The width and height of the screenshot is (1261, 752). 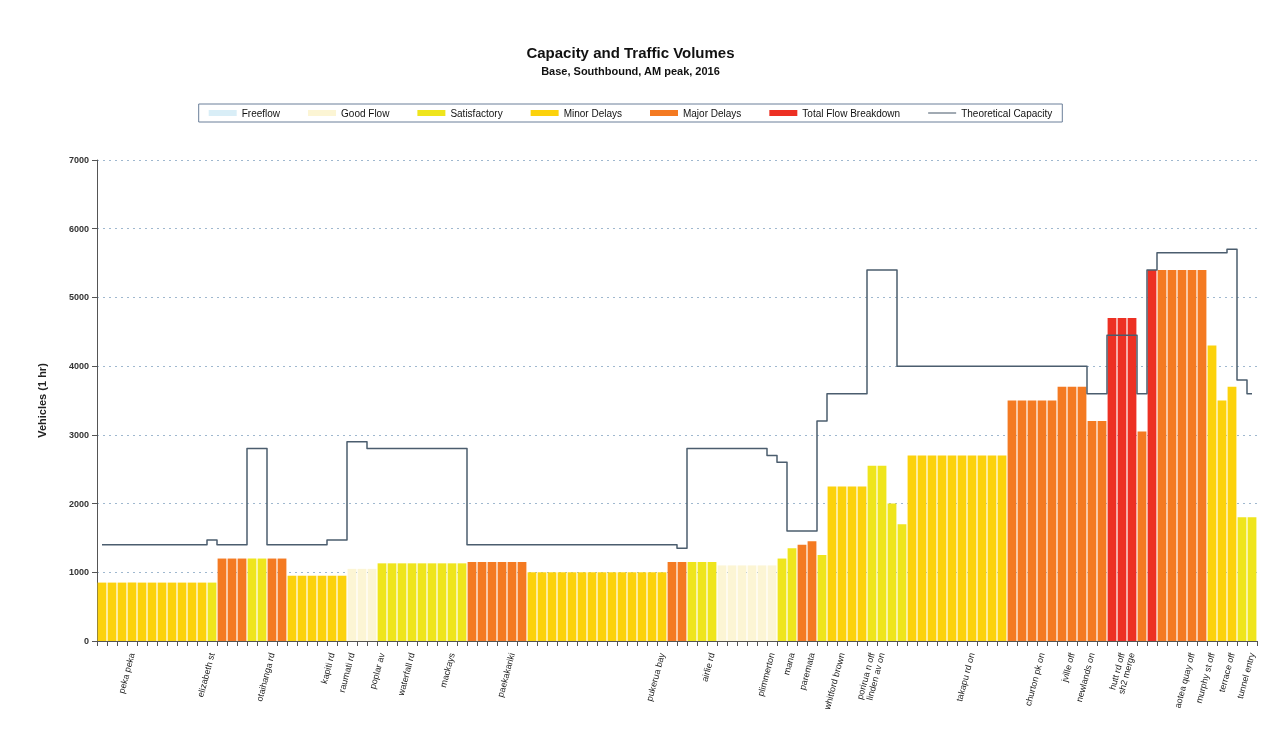 What do you see at coordinates (851, 113) in the screenshot?
I see `legend-label: Total Flow Breakdown` at bounding box center [851, 113].